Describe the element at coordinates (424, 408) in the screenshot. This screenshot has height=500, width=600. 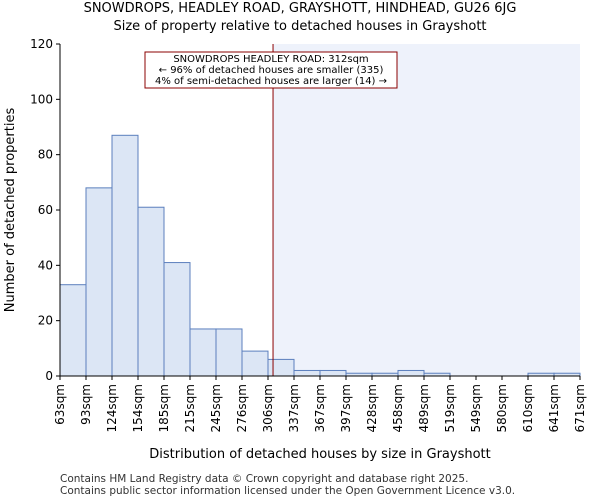
I see `x-tick-label: 489sqm` at that location.